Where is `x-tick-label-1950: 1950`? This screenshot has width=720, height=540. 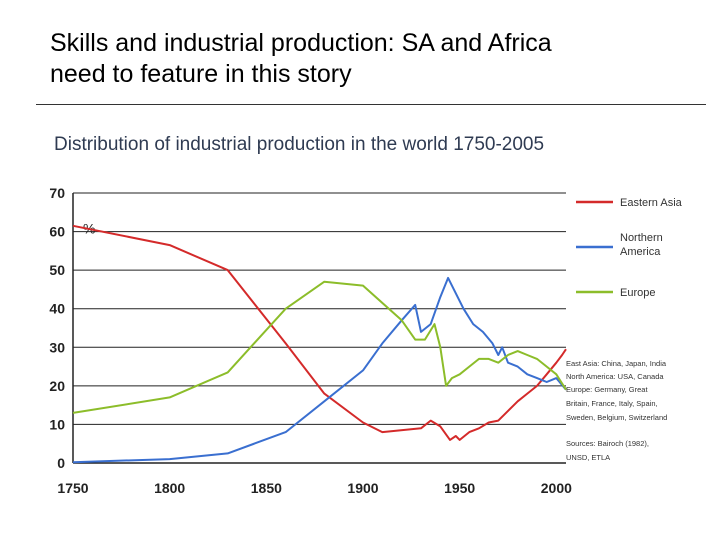
x-tick-label-1950: 1950 is located at coordinates (459, 488).